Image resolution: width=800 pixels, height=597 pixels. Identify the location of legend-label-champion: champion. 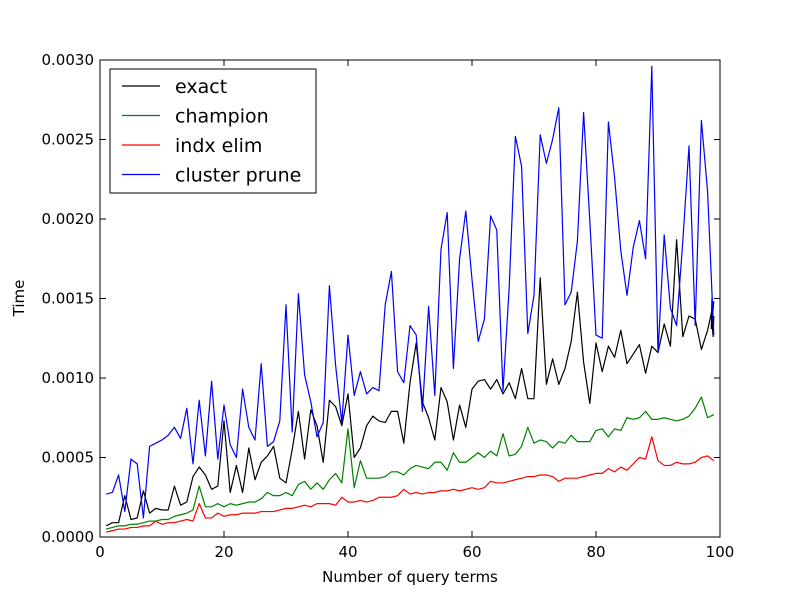
(222, 117).